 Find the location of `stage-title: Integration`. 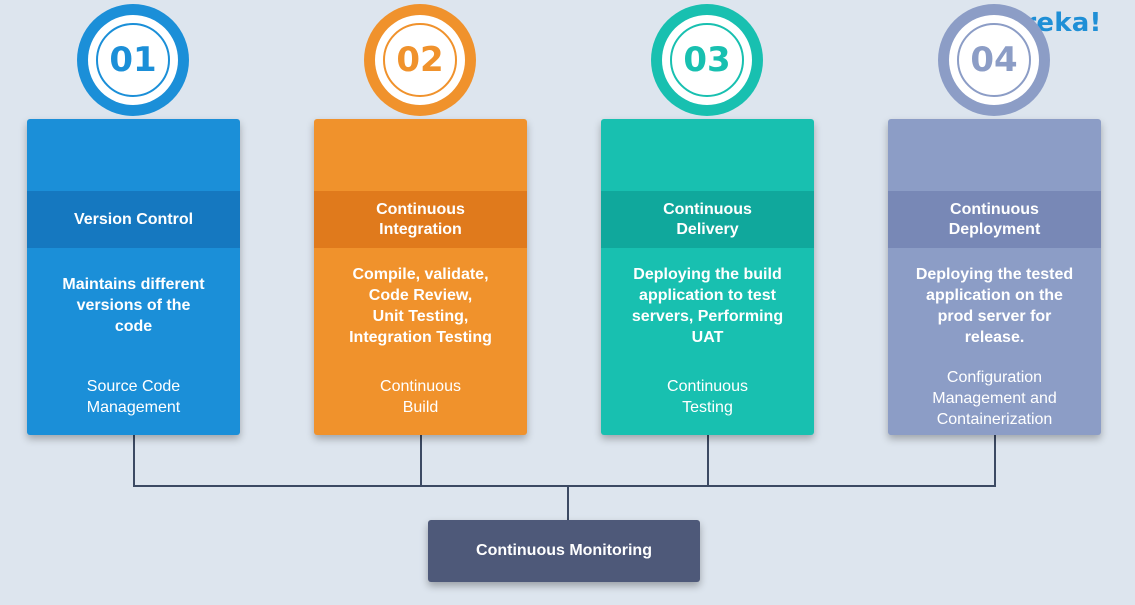

stage-title: Integration is located at coordinates (420, 229).